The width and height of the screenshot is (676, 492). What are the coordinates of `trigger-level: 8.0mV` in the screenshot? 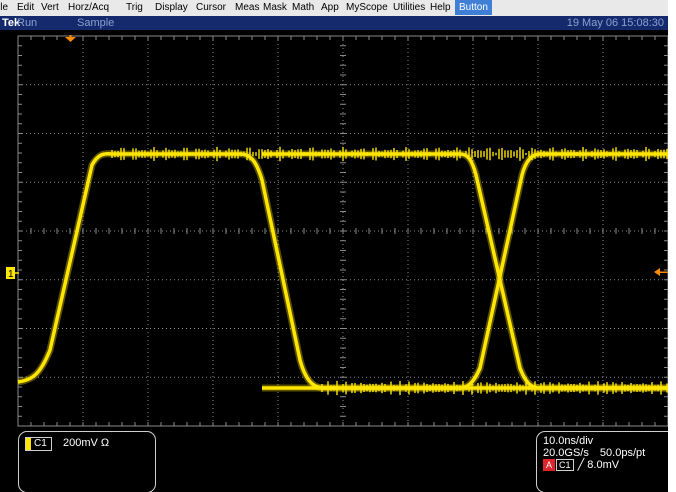 It's located at (603, 465).